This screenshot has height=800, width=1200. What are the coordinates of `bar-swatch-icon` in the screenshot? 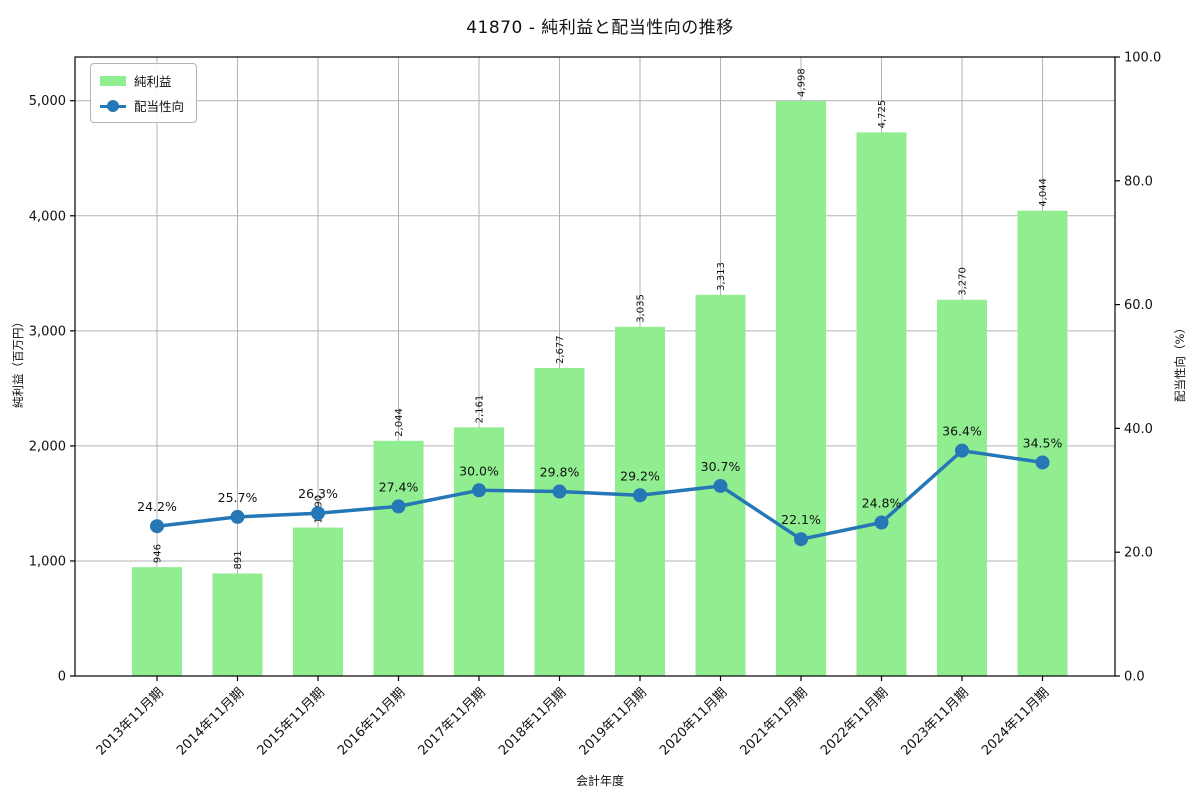 It's located at (113, 80).